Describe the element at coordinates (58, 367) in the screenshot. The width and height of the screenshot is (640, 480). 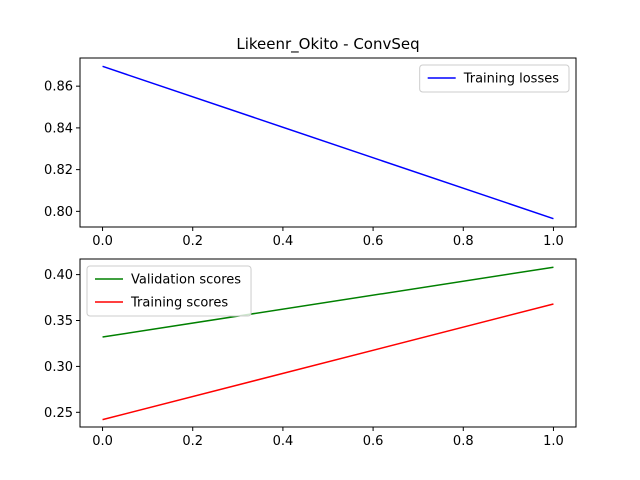
I see `y-tick-label: 0.30` at that location.